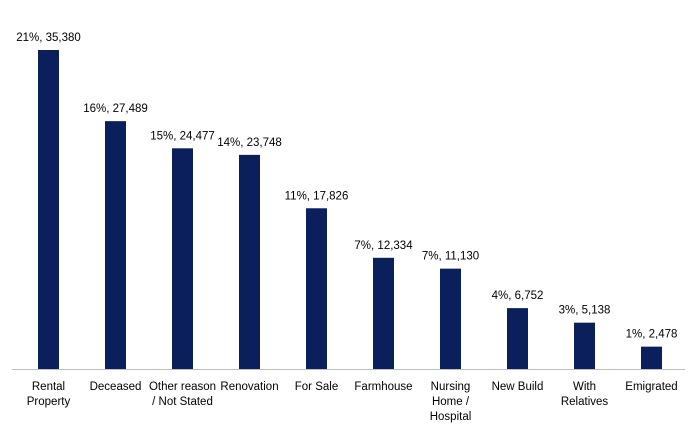 The width and height of the screenshot is (700, 437). I want to click on data-label: 7%, 11,130, so click(450, 257).